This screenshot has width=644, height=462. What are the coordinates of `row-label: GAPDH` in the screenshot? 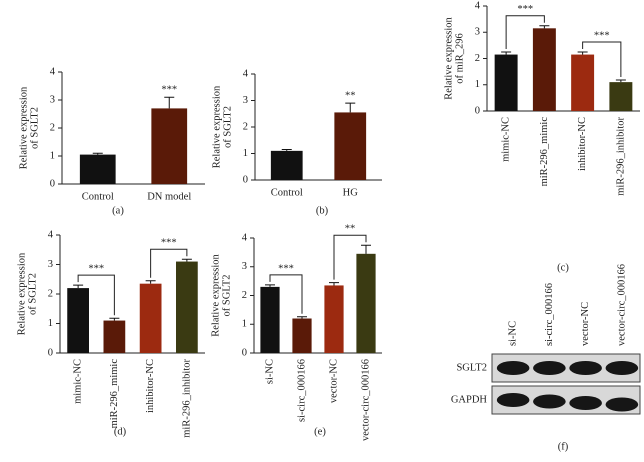 It's located at (469, 399).